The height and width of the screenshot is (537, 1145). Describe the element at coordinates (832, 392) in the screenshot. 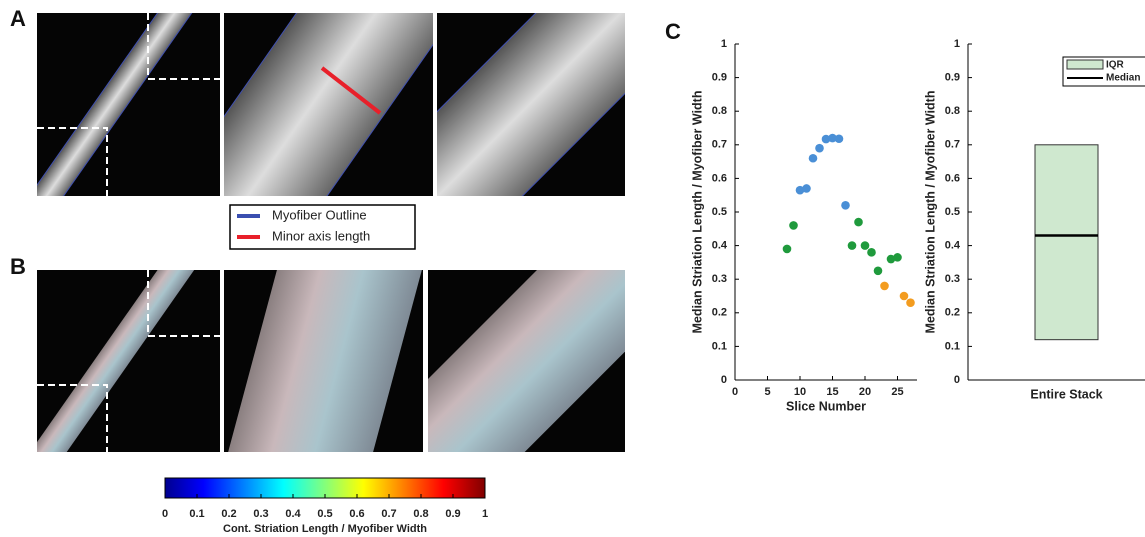

I see `x-tick-label: 15` at that location.